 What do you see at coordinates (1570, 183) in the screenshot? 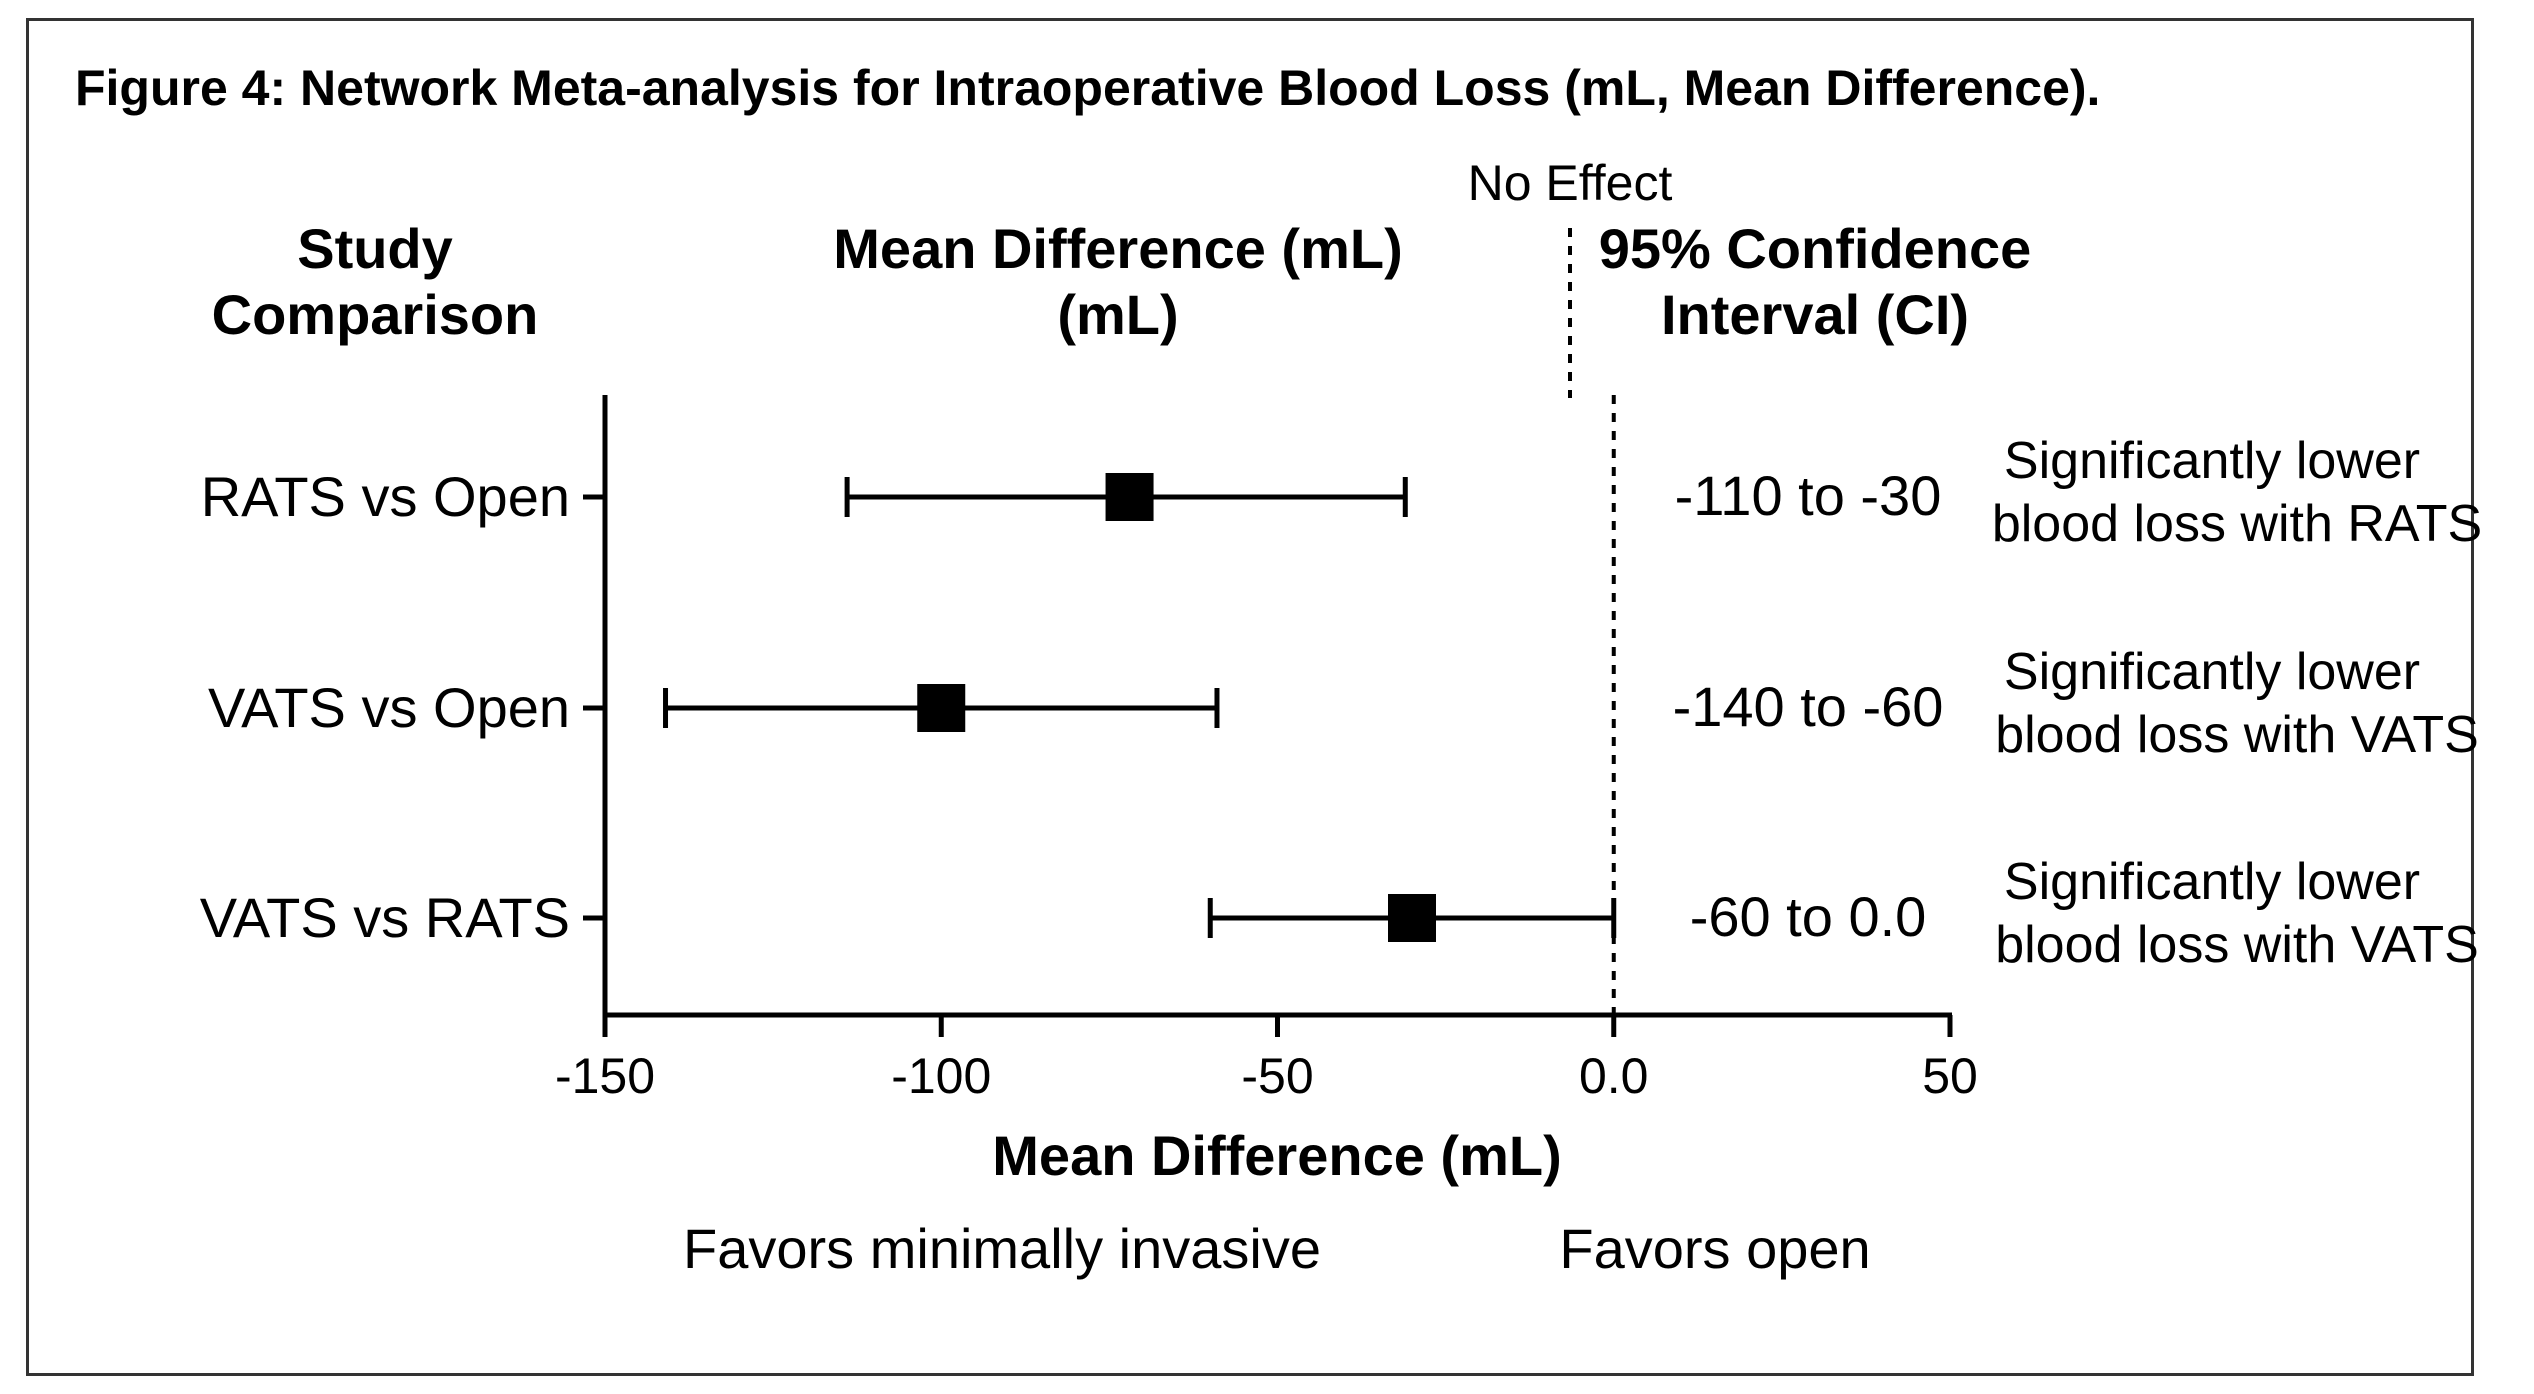
I see `no-effect-label: No Effect` at bounding box center [1570, 183].